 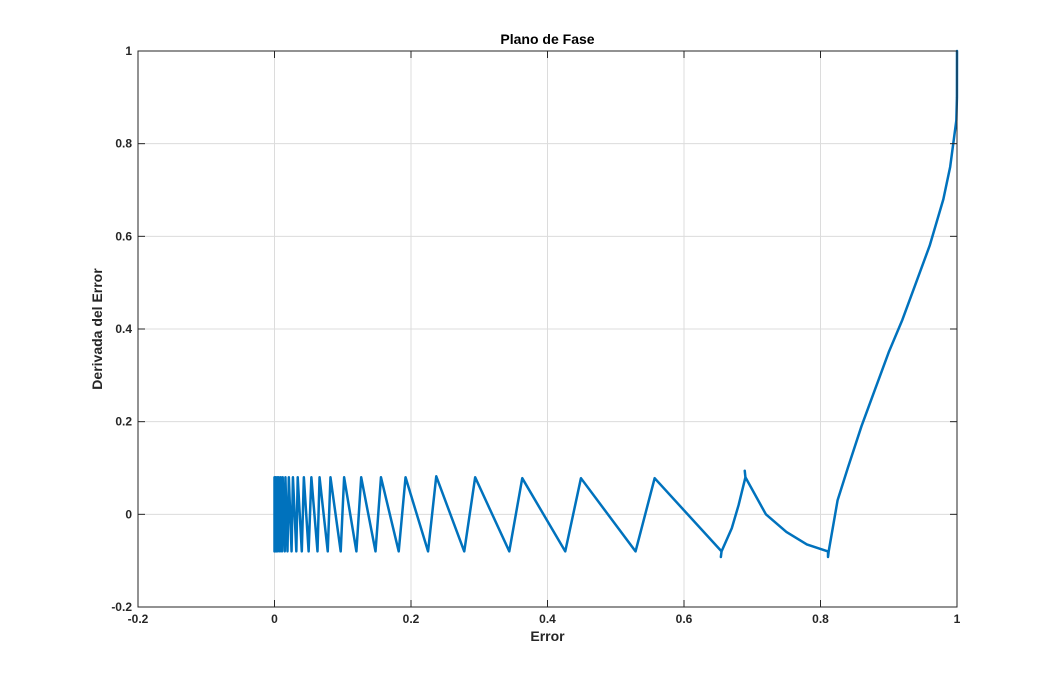 What do you see at coordinates (123, 144) in the screenshot?
I see `y-tick-label: 0.8` at bounding box center [123, 144].